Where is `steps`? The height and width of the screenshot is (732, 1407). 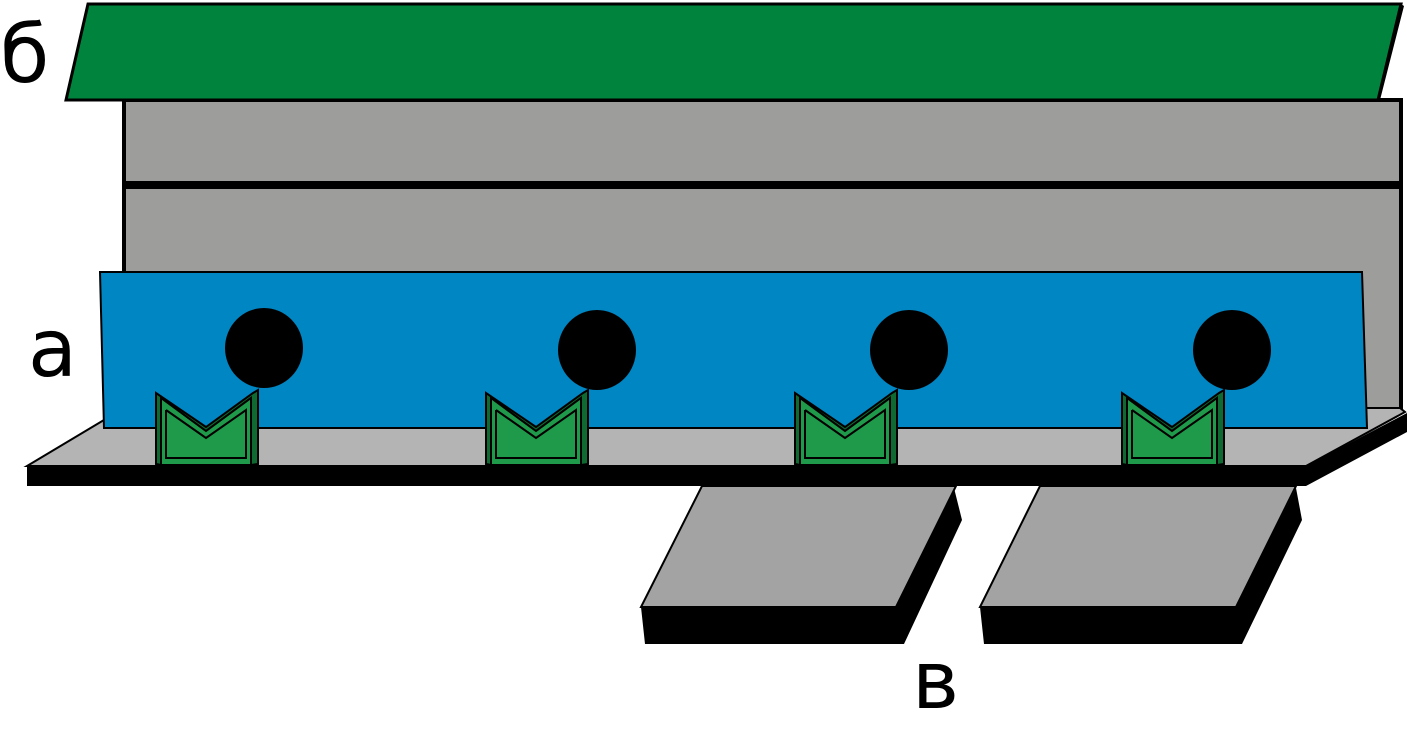
steps is located at coordinates (970, 564).